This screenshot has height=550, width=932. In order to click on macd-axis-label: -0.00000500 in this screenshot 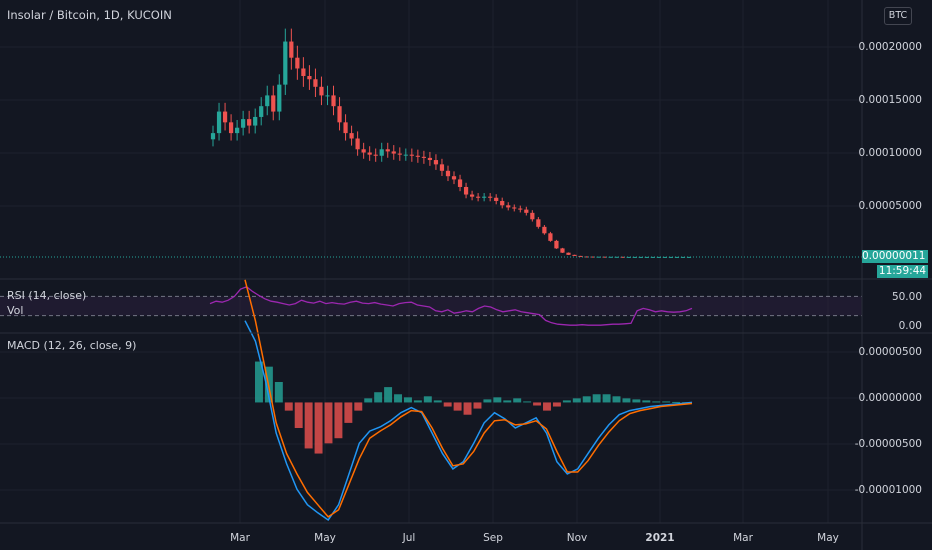, I will do `click(888, 444)`.